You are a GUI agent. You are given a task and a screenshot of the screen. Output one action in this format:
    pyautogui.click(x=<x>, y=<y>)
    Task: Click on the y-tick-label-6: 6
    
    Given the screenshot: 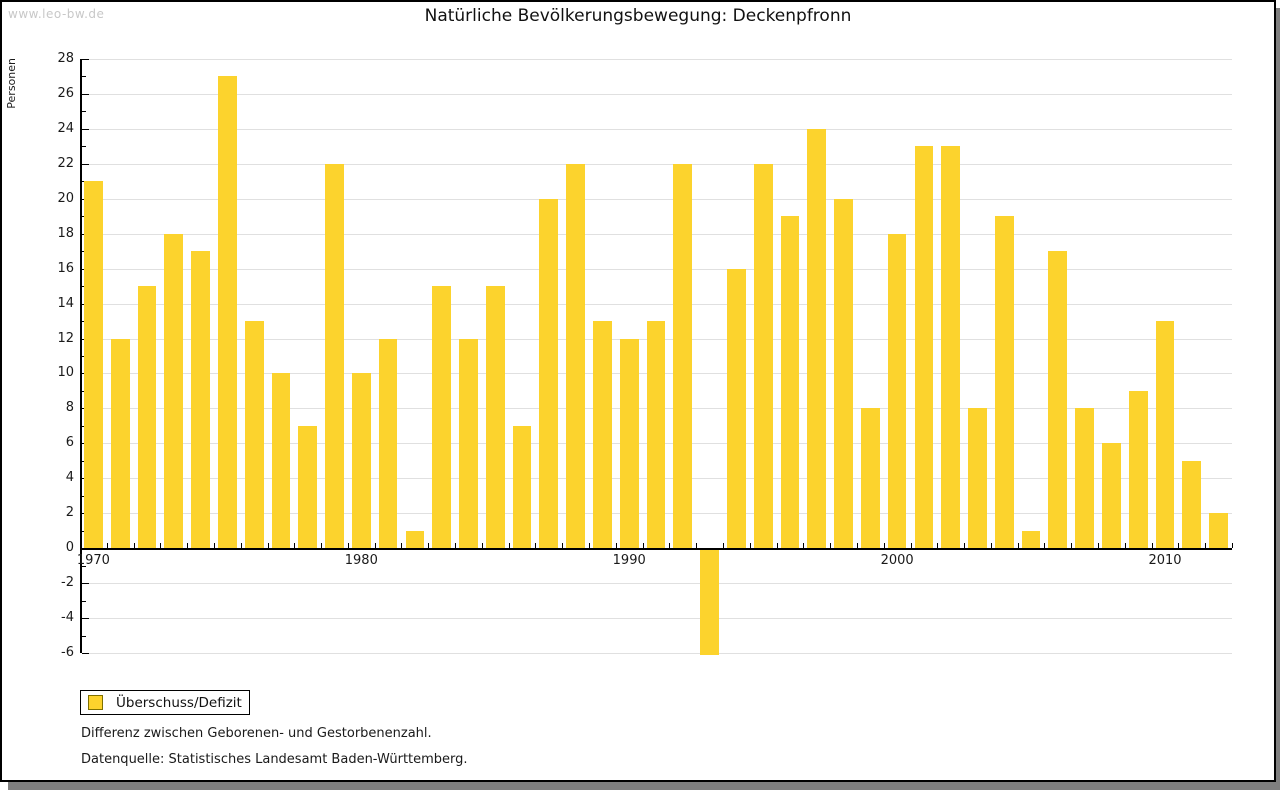 What is the action you would take?
    pyautogui.click(x=69, y=443)
    